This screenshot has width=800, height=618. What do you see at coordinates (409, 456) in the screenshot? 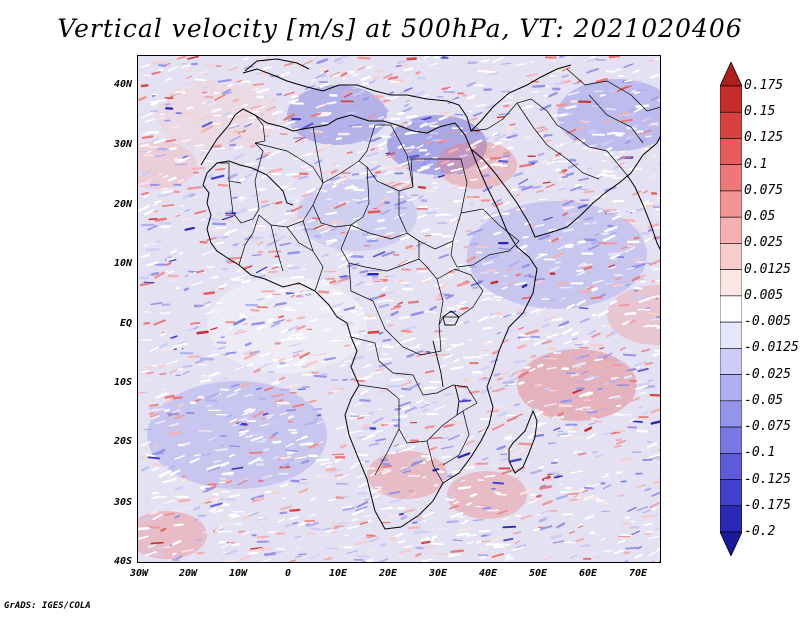
I see `border-south-africa` at bounding box center [409, 456].